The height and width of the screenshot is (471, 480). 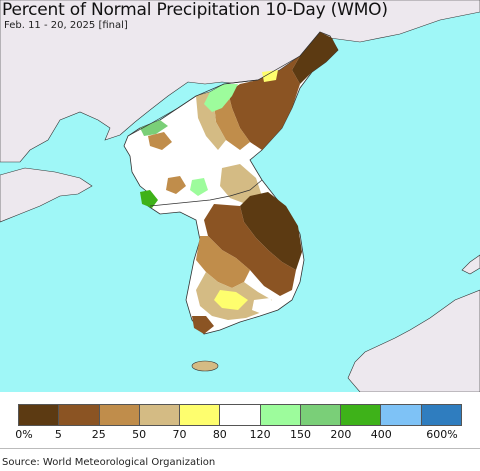 I want to click on legend-color-bar, so click(x=240, y=415).